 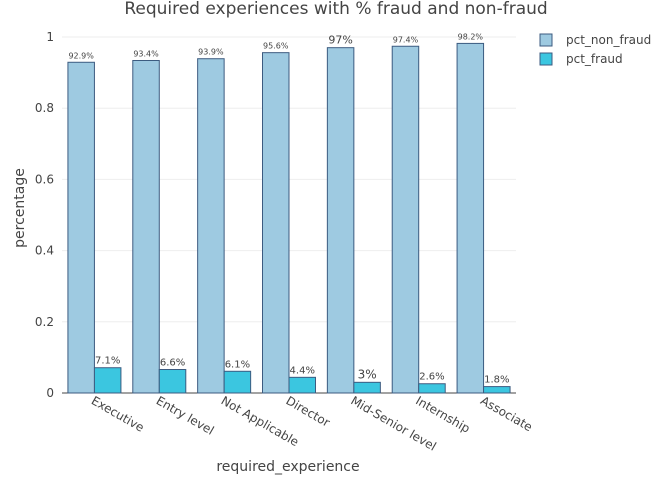 What do you see at coordinates (367, 374) in the screenshot?
I see `bar-label: 3%` at bounding box center [367, 374].